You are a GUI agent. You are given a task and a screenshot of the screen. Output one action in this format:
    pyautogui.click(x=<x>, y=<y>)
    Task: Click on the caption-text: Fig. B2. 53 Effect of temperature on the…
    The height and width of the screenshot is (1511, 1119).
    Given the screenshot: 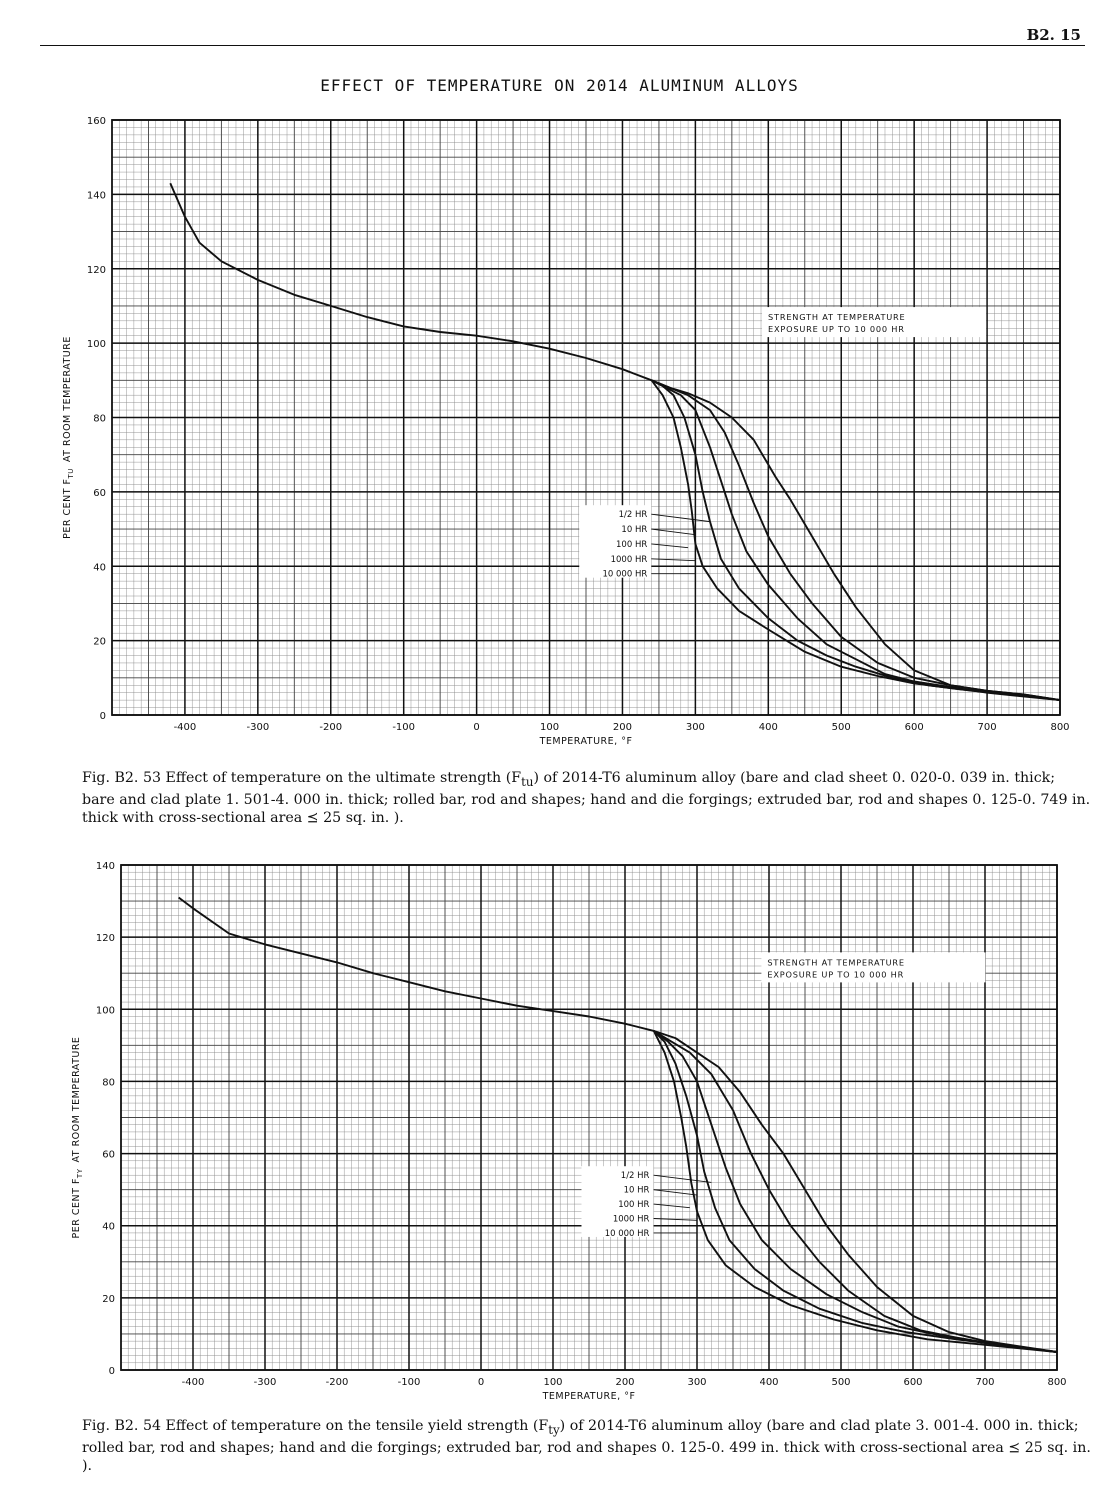 What is the action you would take?
    pyautogui.click(x=302, y=778)
    